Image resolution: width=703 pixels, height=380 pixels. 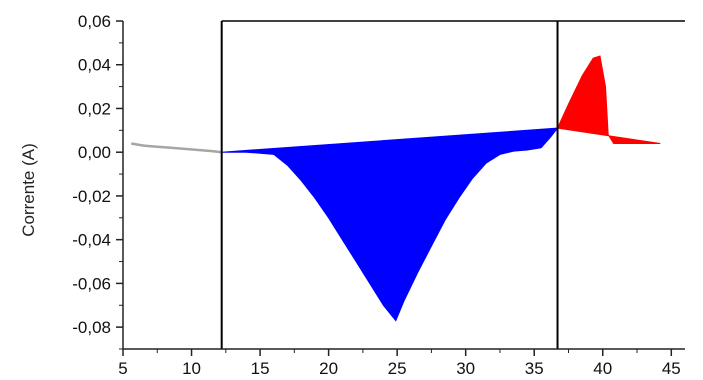 What do you see at coordinates (94, 152) in the screenshot?
I see `y-tick-label: 0,00` at bounding box center [94, 152].